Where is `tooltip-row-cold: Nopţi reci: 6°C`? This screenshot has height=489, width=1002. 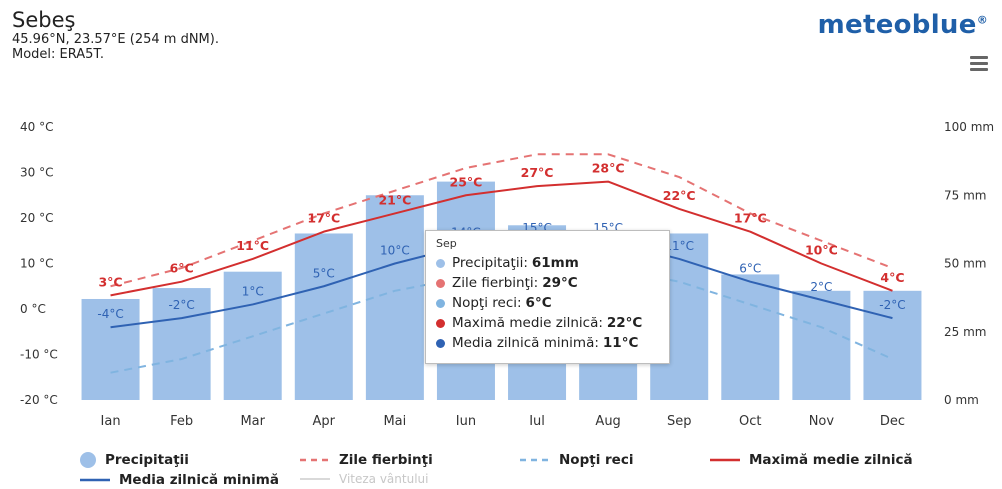
tooltip-row-cold: Nopţi reci: 6°C is located at coordinates (547, 303).